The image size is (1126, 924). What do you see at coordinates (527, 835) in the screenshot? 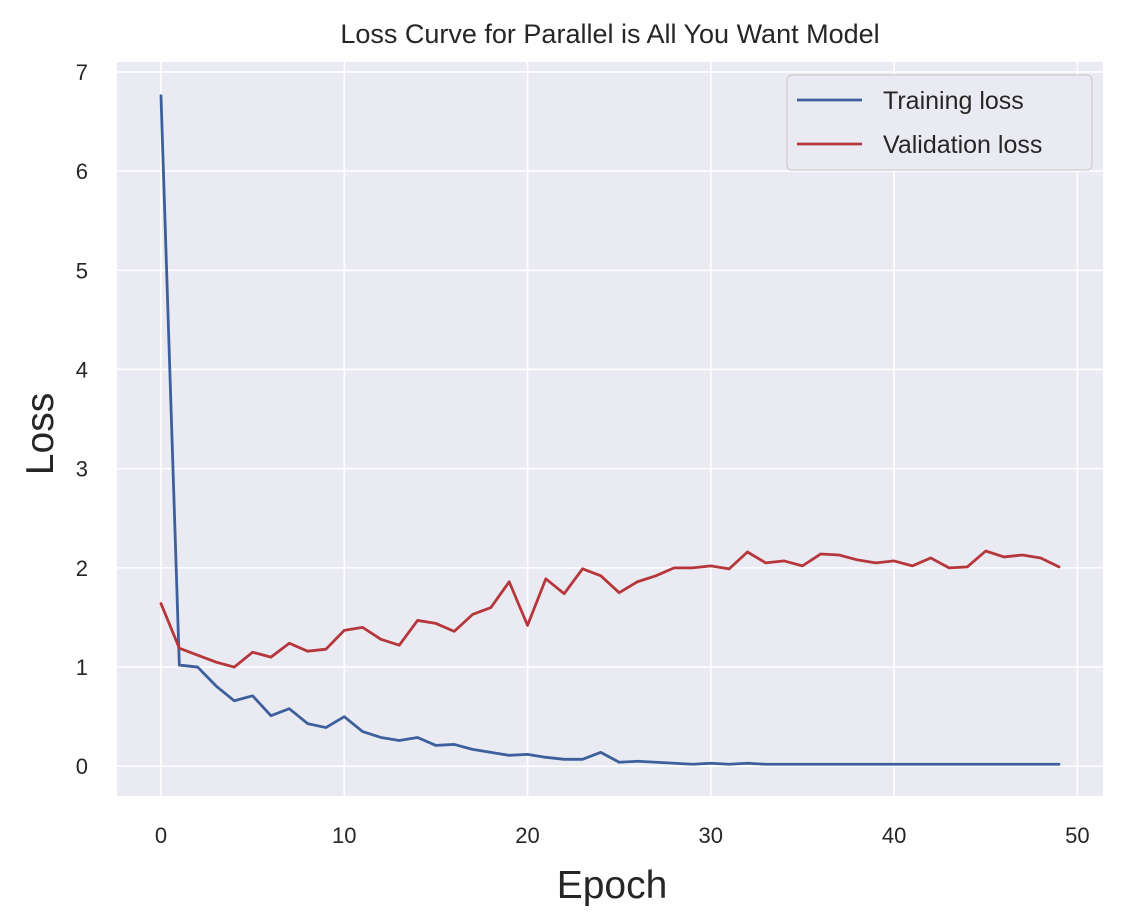
I see `x-tick-label-20: 20` at bounding box center [527, 835].